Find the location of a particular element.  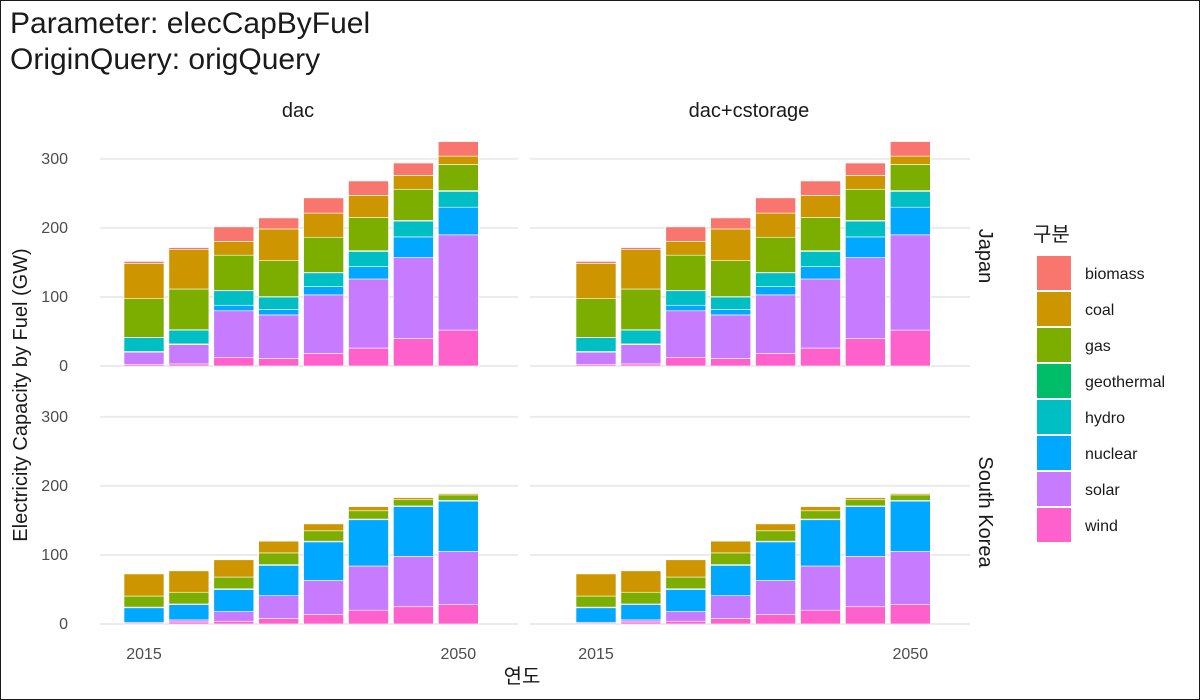

legend-label-gas: gas is located at coordinates (1098, 346).